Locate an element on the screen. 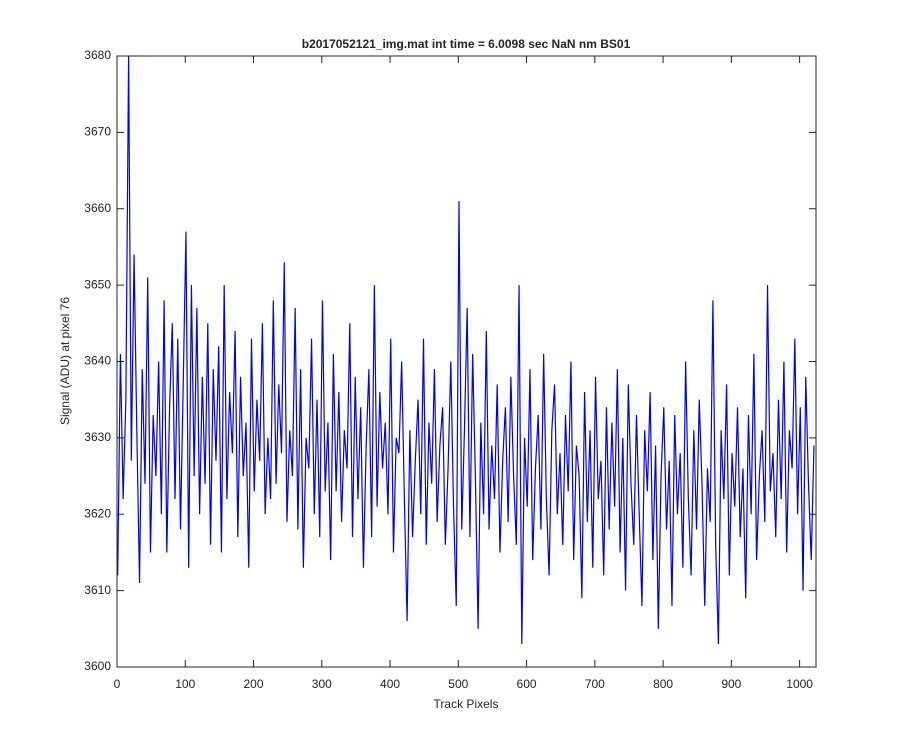 Image resolution: width=900 pixels, height=750 pixels. y-tick-label: 3630 is located at coordinates (97, 437).